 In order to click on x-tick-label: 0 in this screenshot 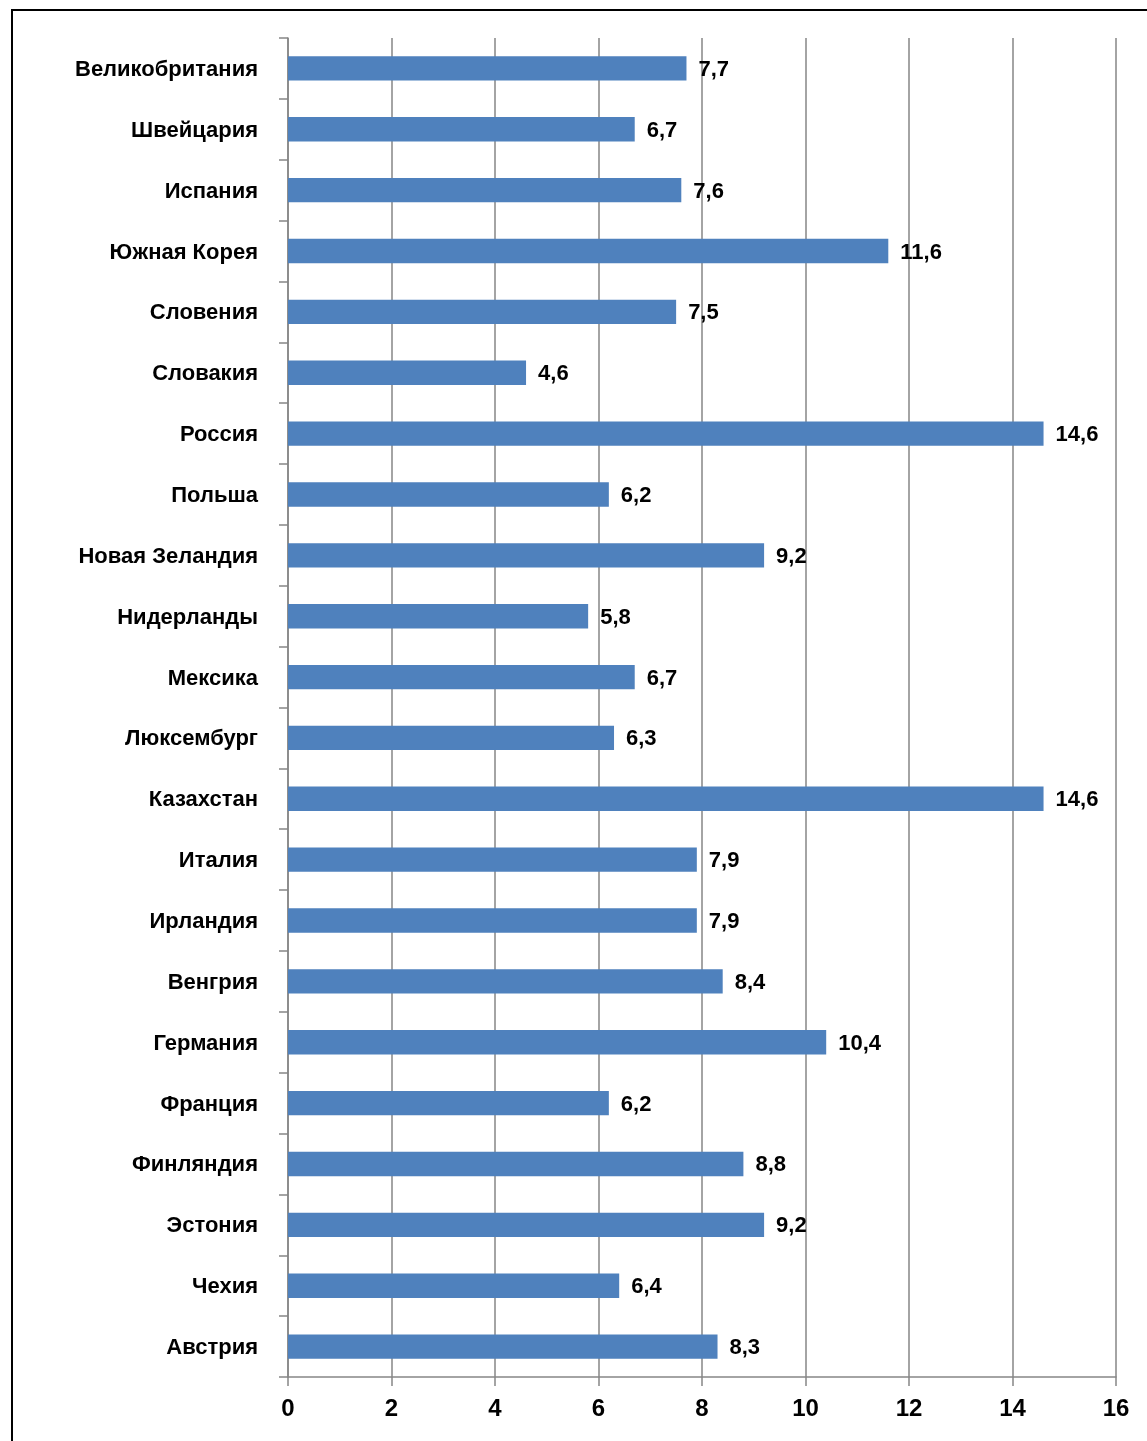, I will do `click(288, 1407)`.